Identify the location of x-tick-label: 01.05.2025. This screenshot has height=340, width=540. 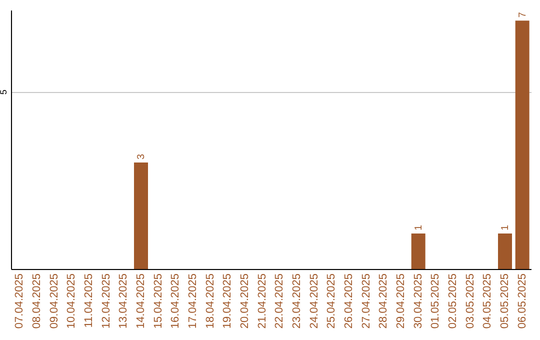
(436, 301).